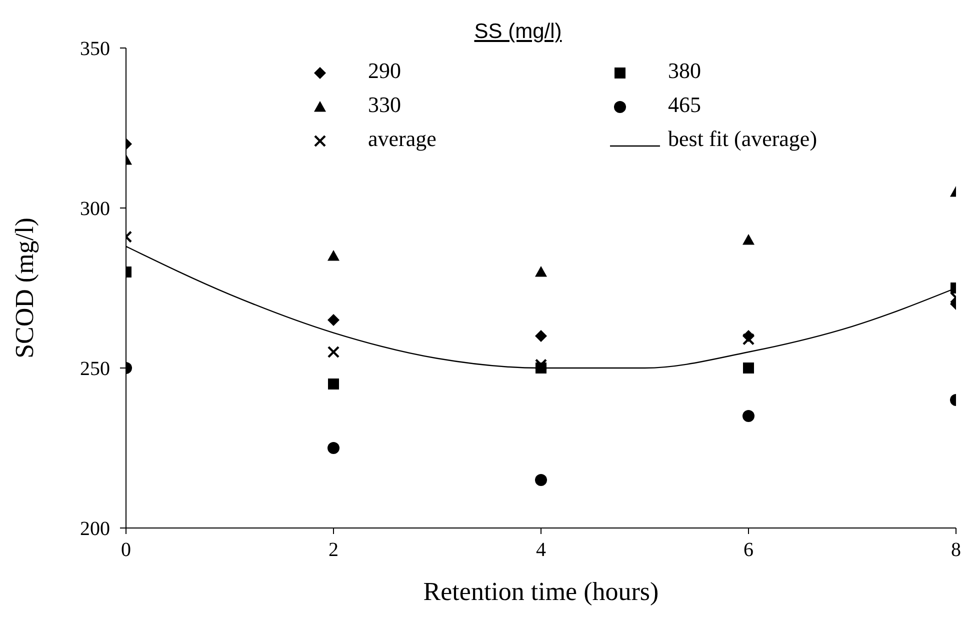 This screenshot has height=625, width=979. I want to click on legend-label: 290, so click(384, 71).